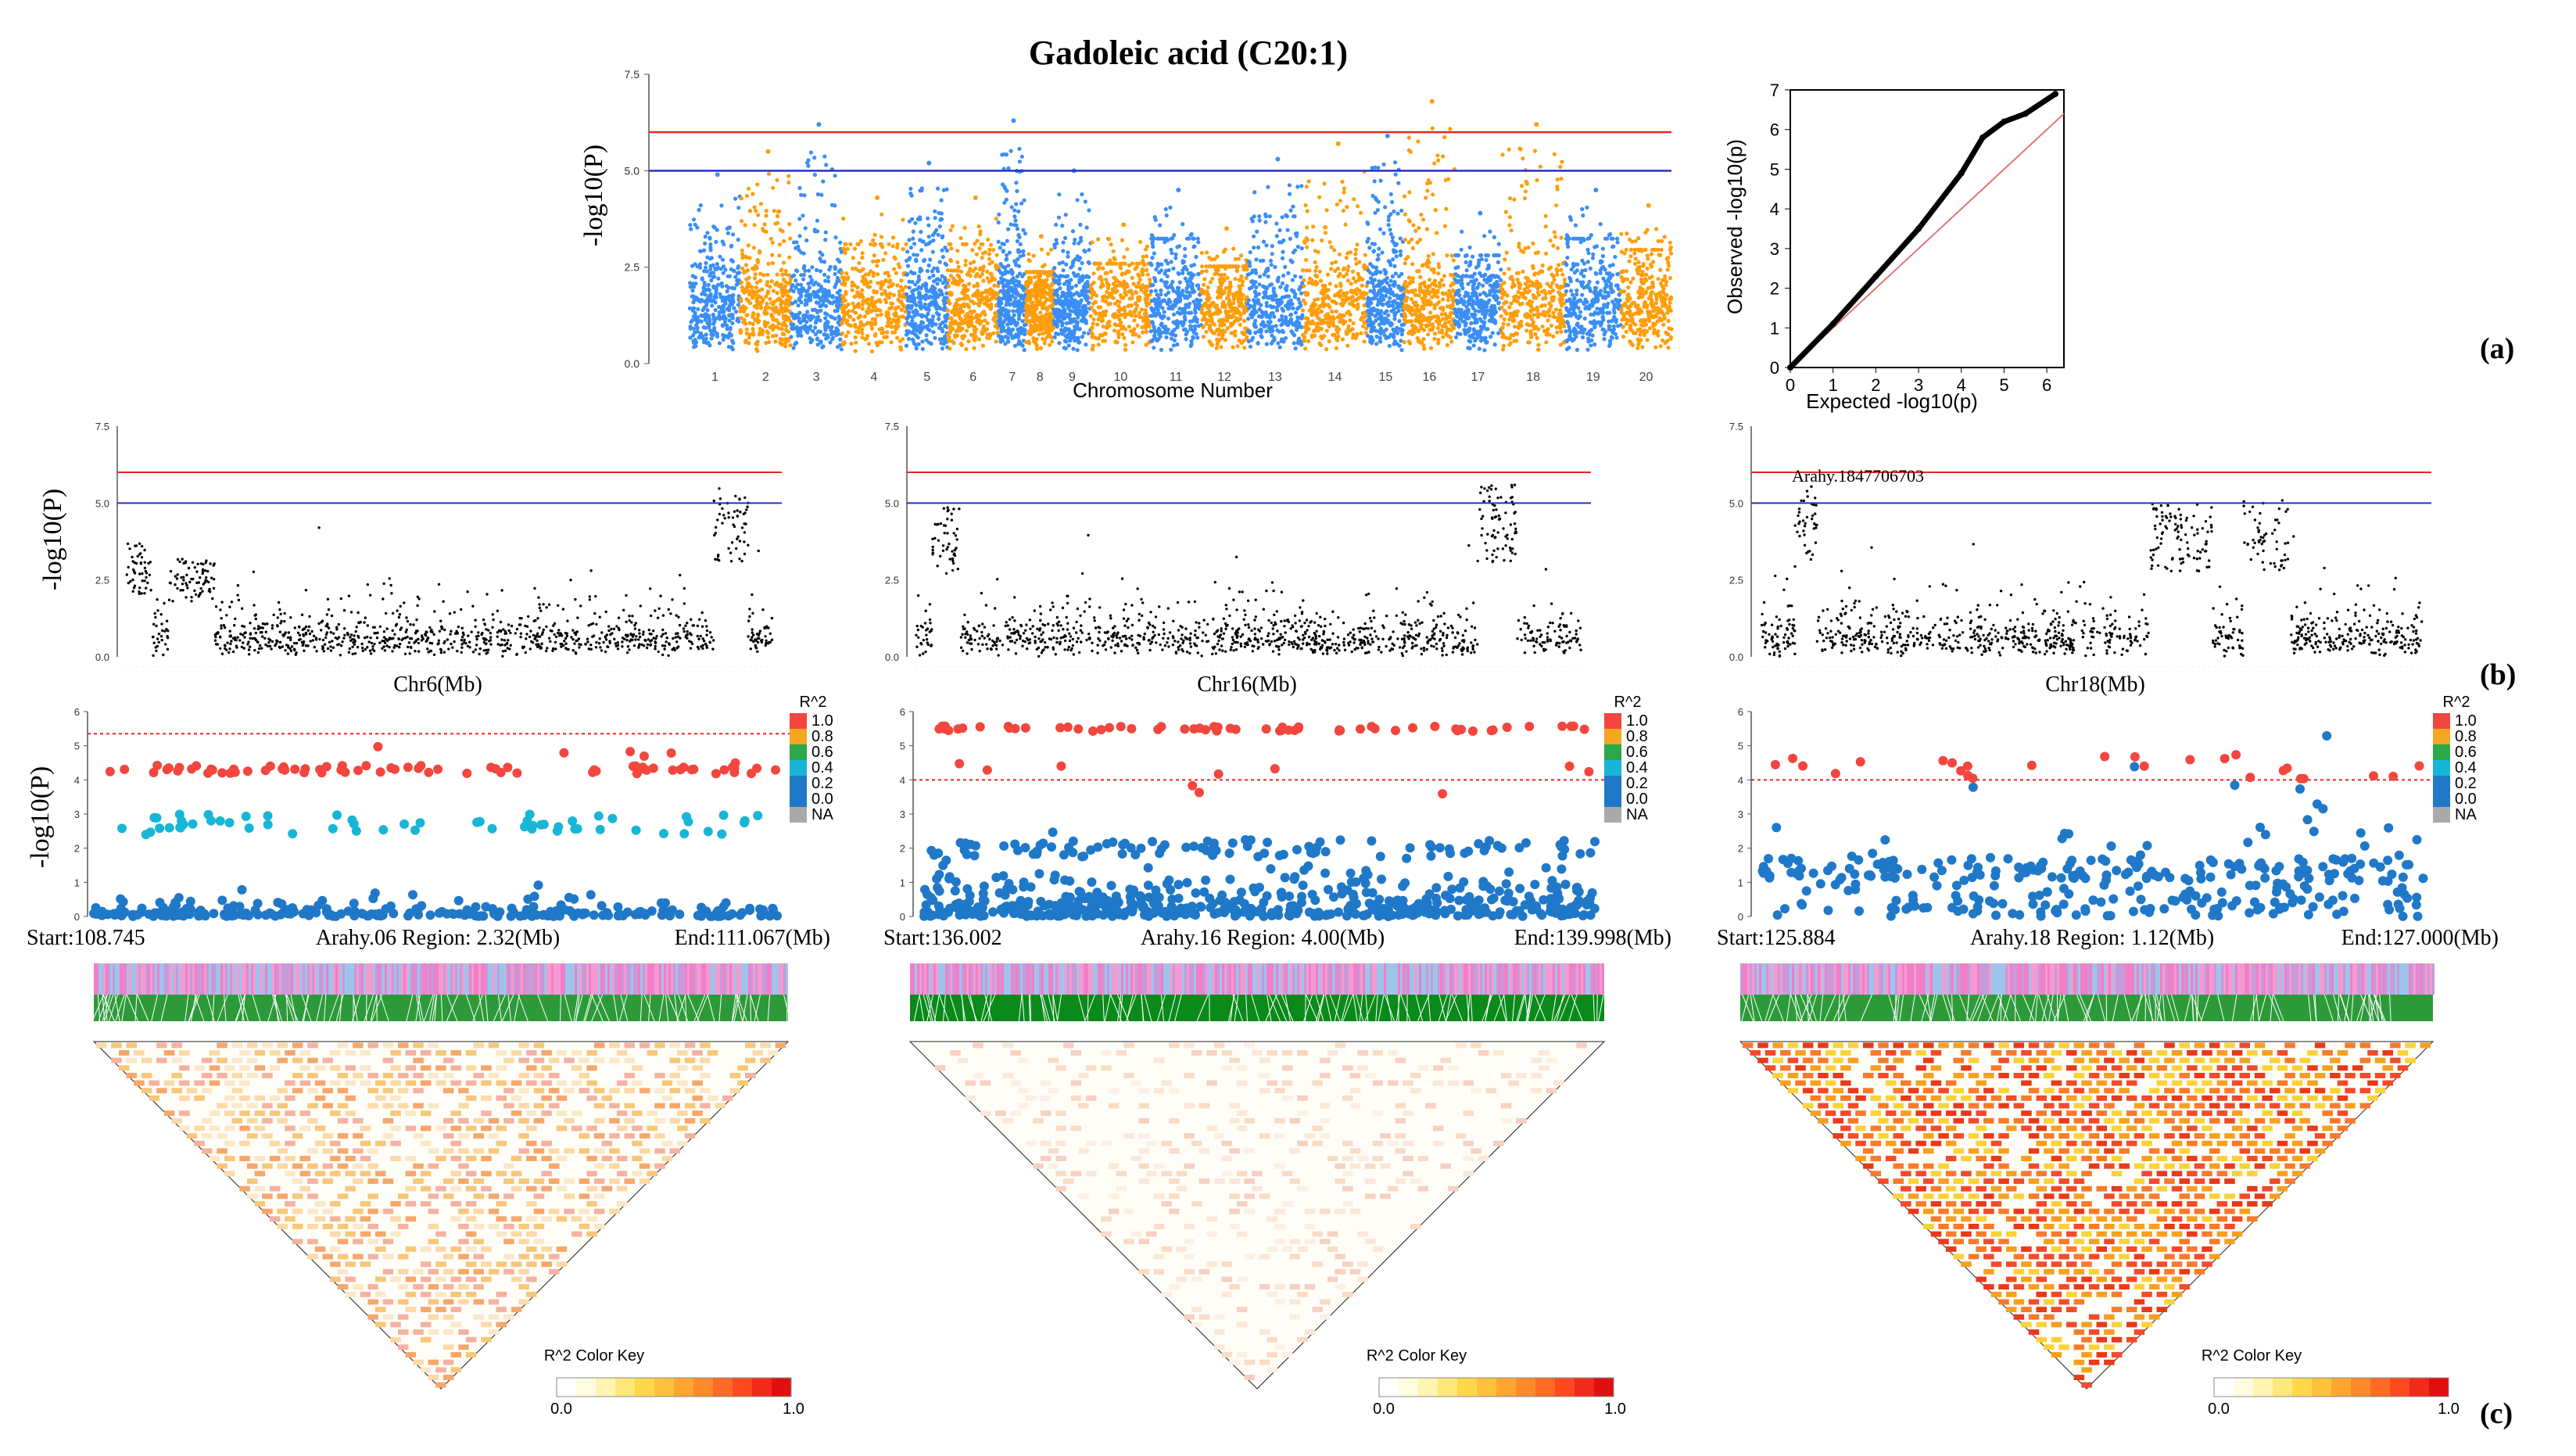 The height and width of the screenshot is (1456, 2576). I want to click on chromosome-tick-label: 19, so click(1593, 377).